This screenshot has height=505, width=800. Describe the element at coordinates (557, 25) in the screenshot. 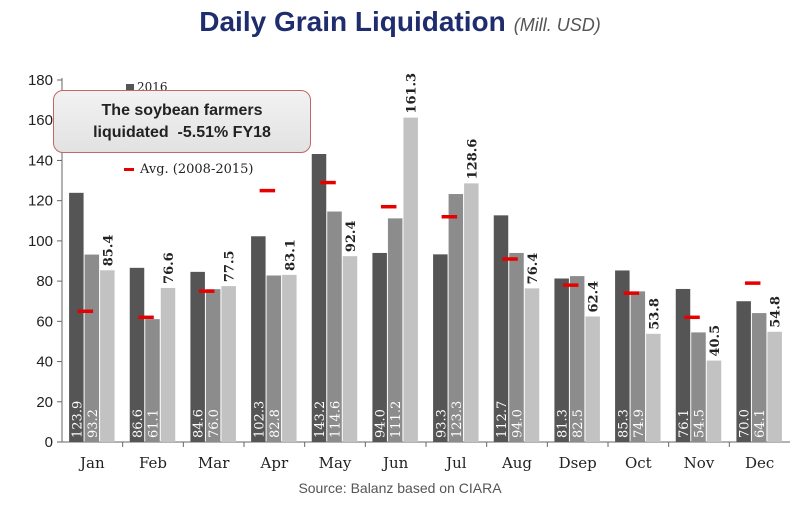

I see `chart-unit: (Mill. USD)` at that location.